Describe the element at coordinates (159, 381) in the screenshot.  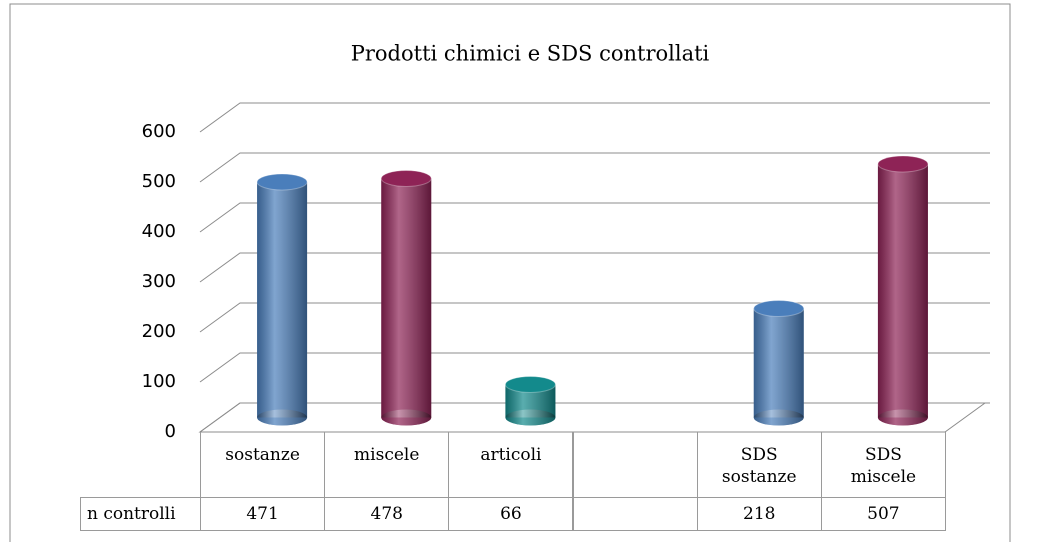
I see `y-tick-label: 100` at that location.